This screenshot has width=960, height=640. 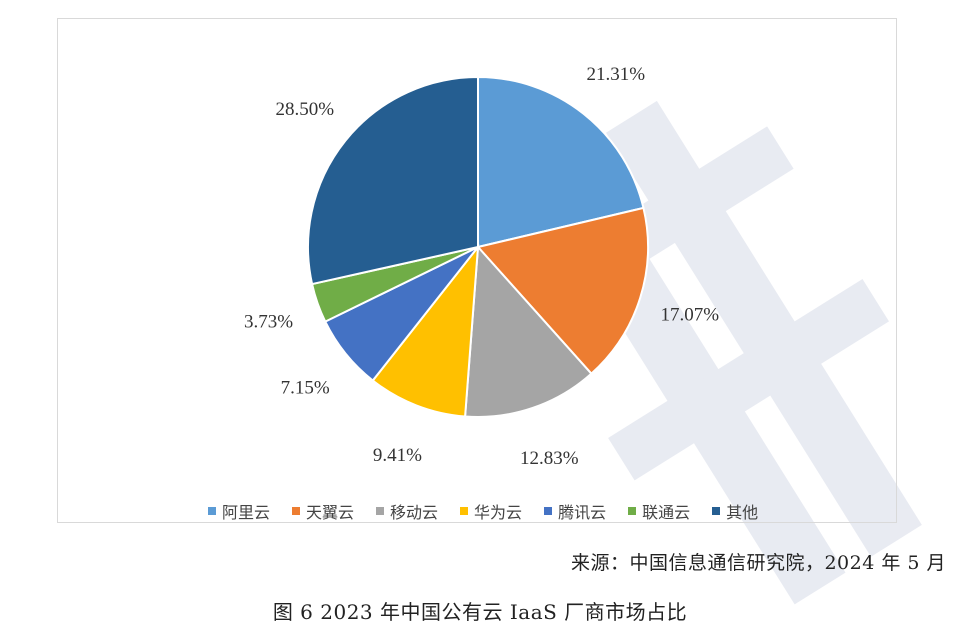 What do you see at coordinates (758, 563) in the screenshot?
I see `source-note: 来源：中国信息通信研究院，2024 年 5 月` at bounding box center [758, 563].